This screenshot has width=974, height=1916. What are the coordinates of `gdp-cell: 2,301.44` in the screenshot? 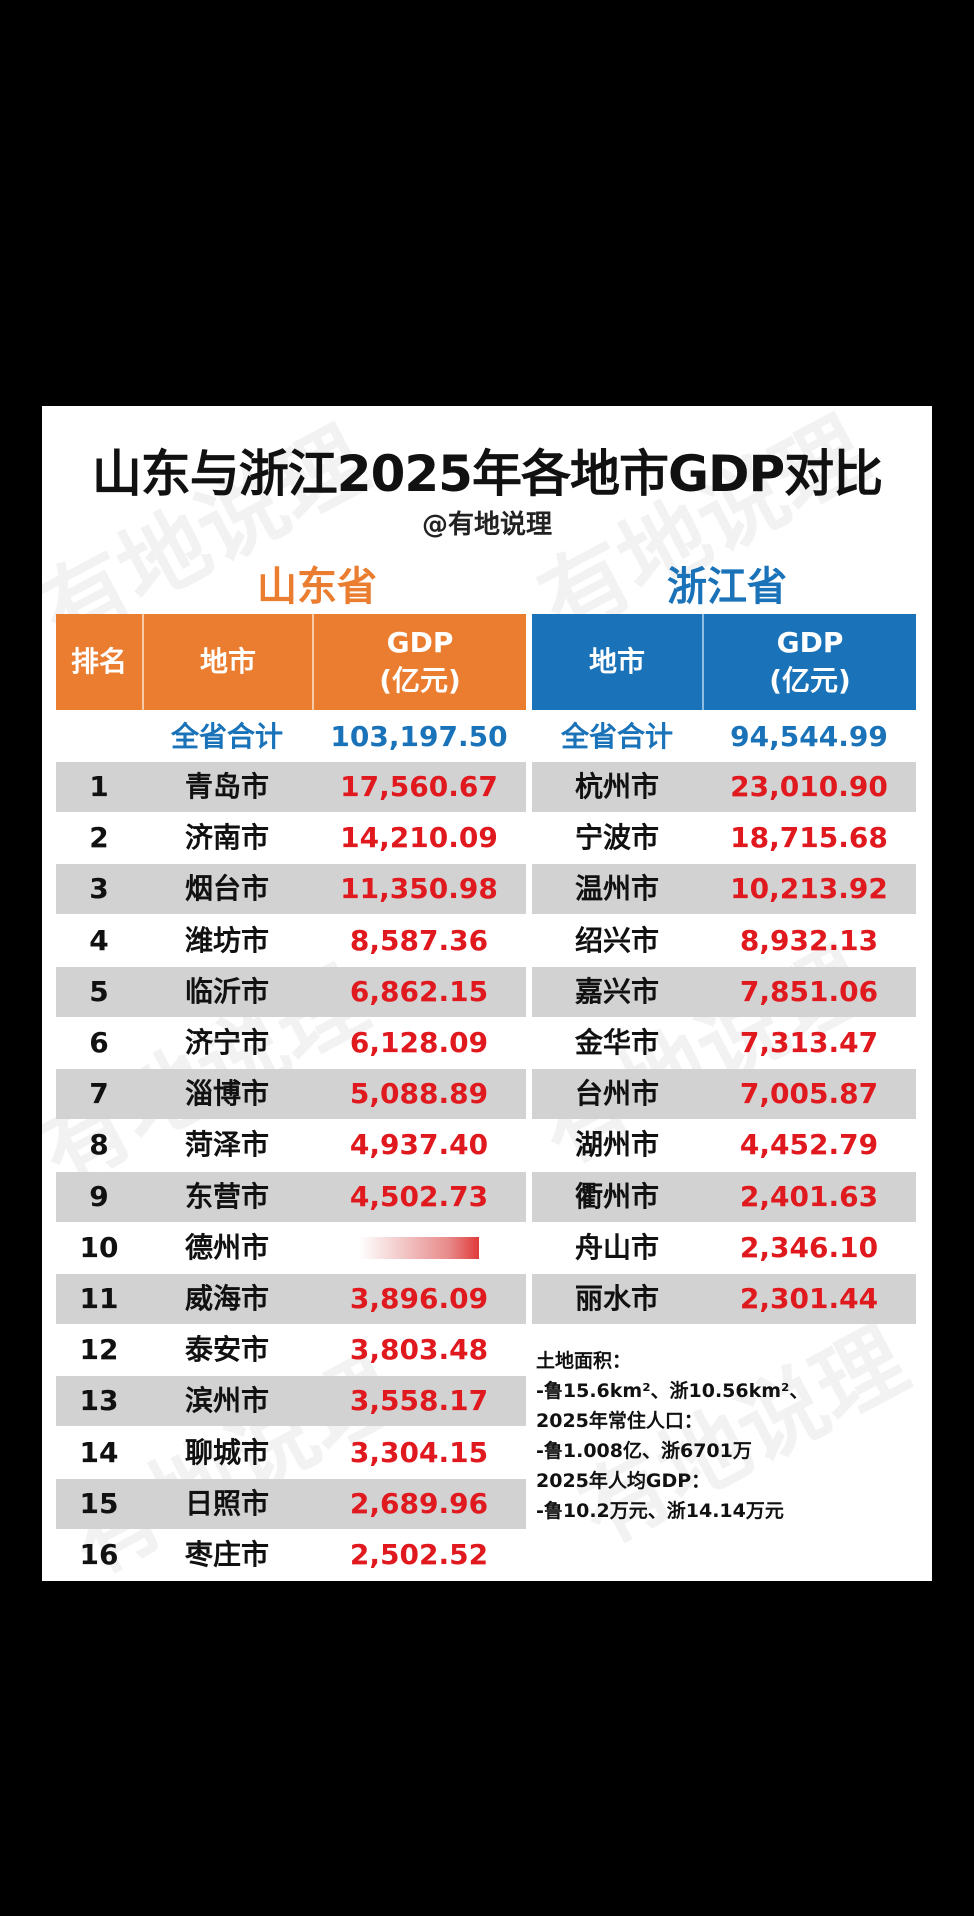 It's located at (809, 1298).